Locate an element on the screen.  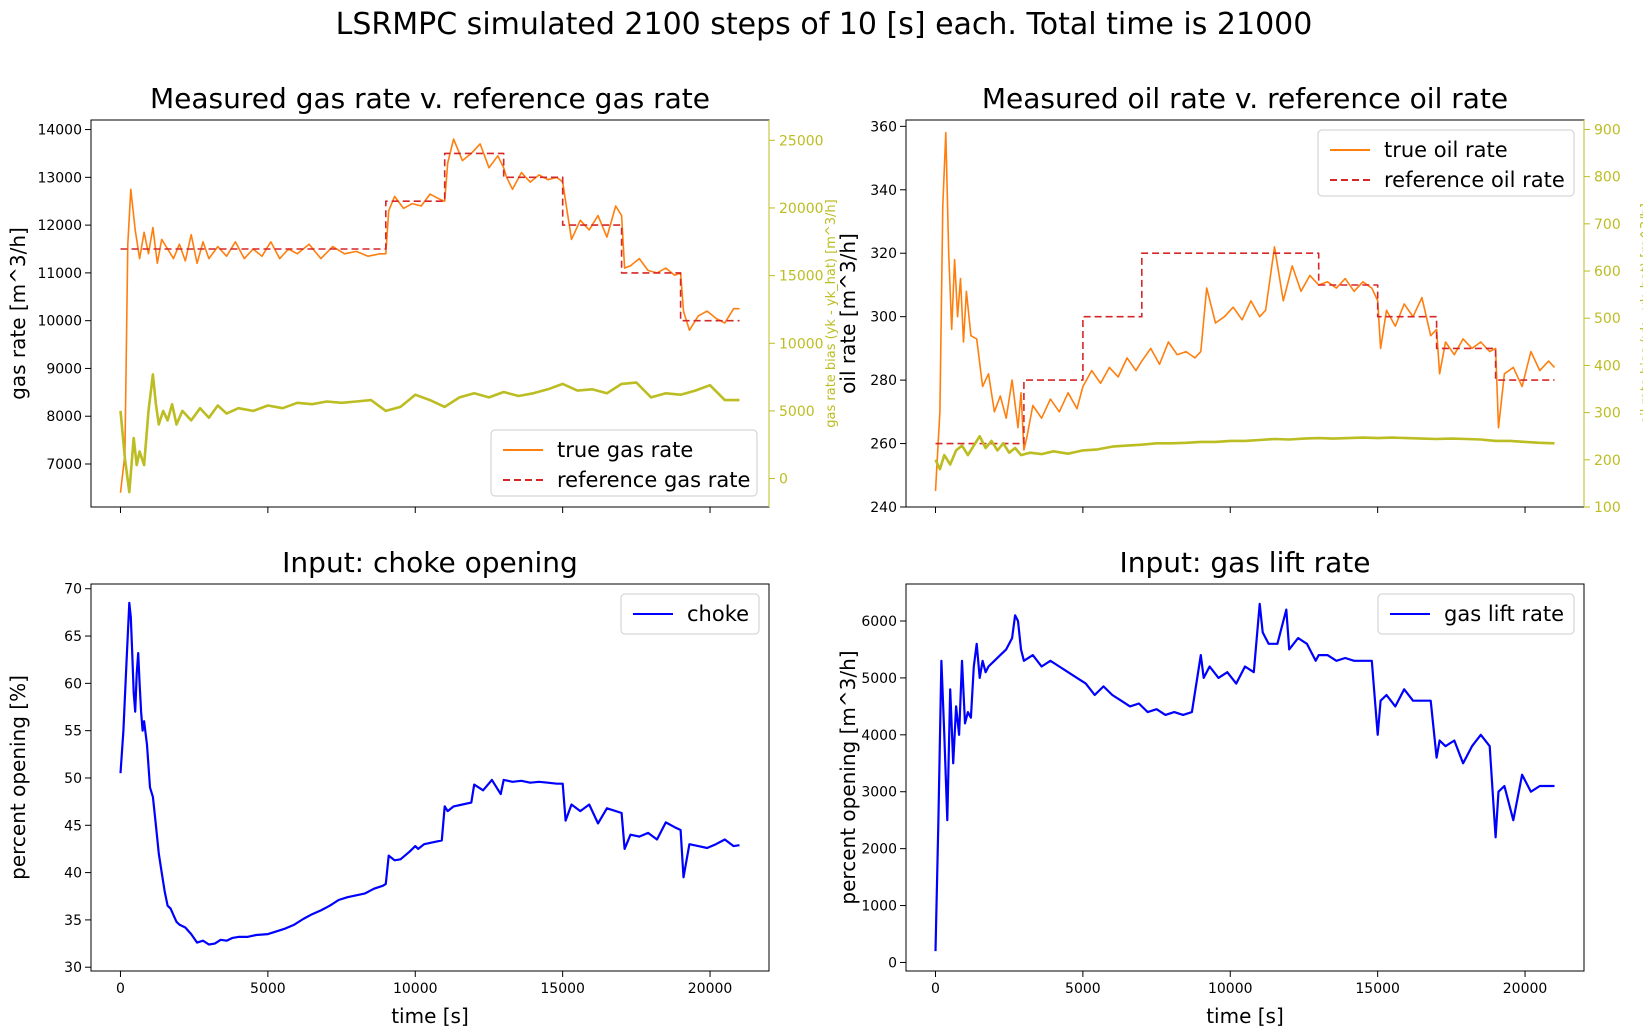
y-tick-label: 300 is located at coordinates (883, 318).